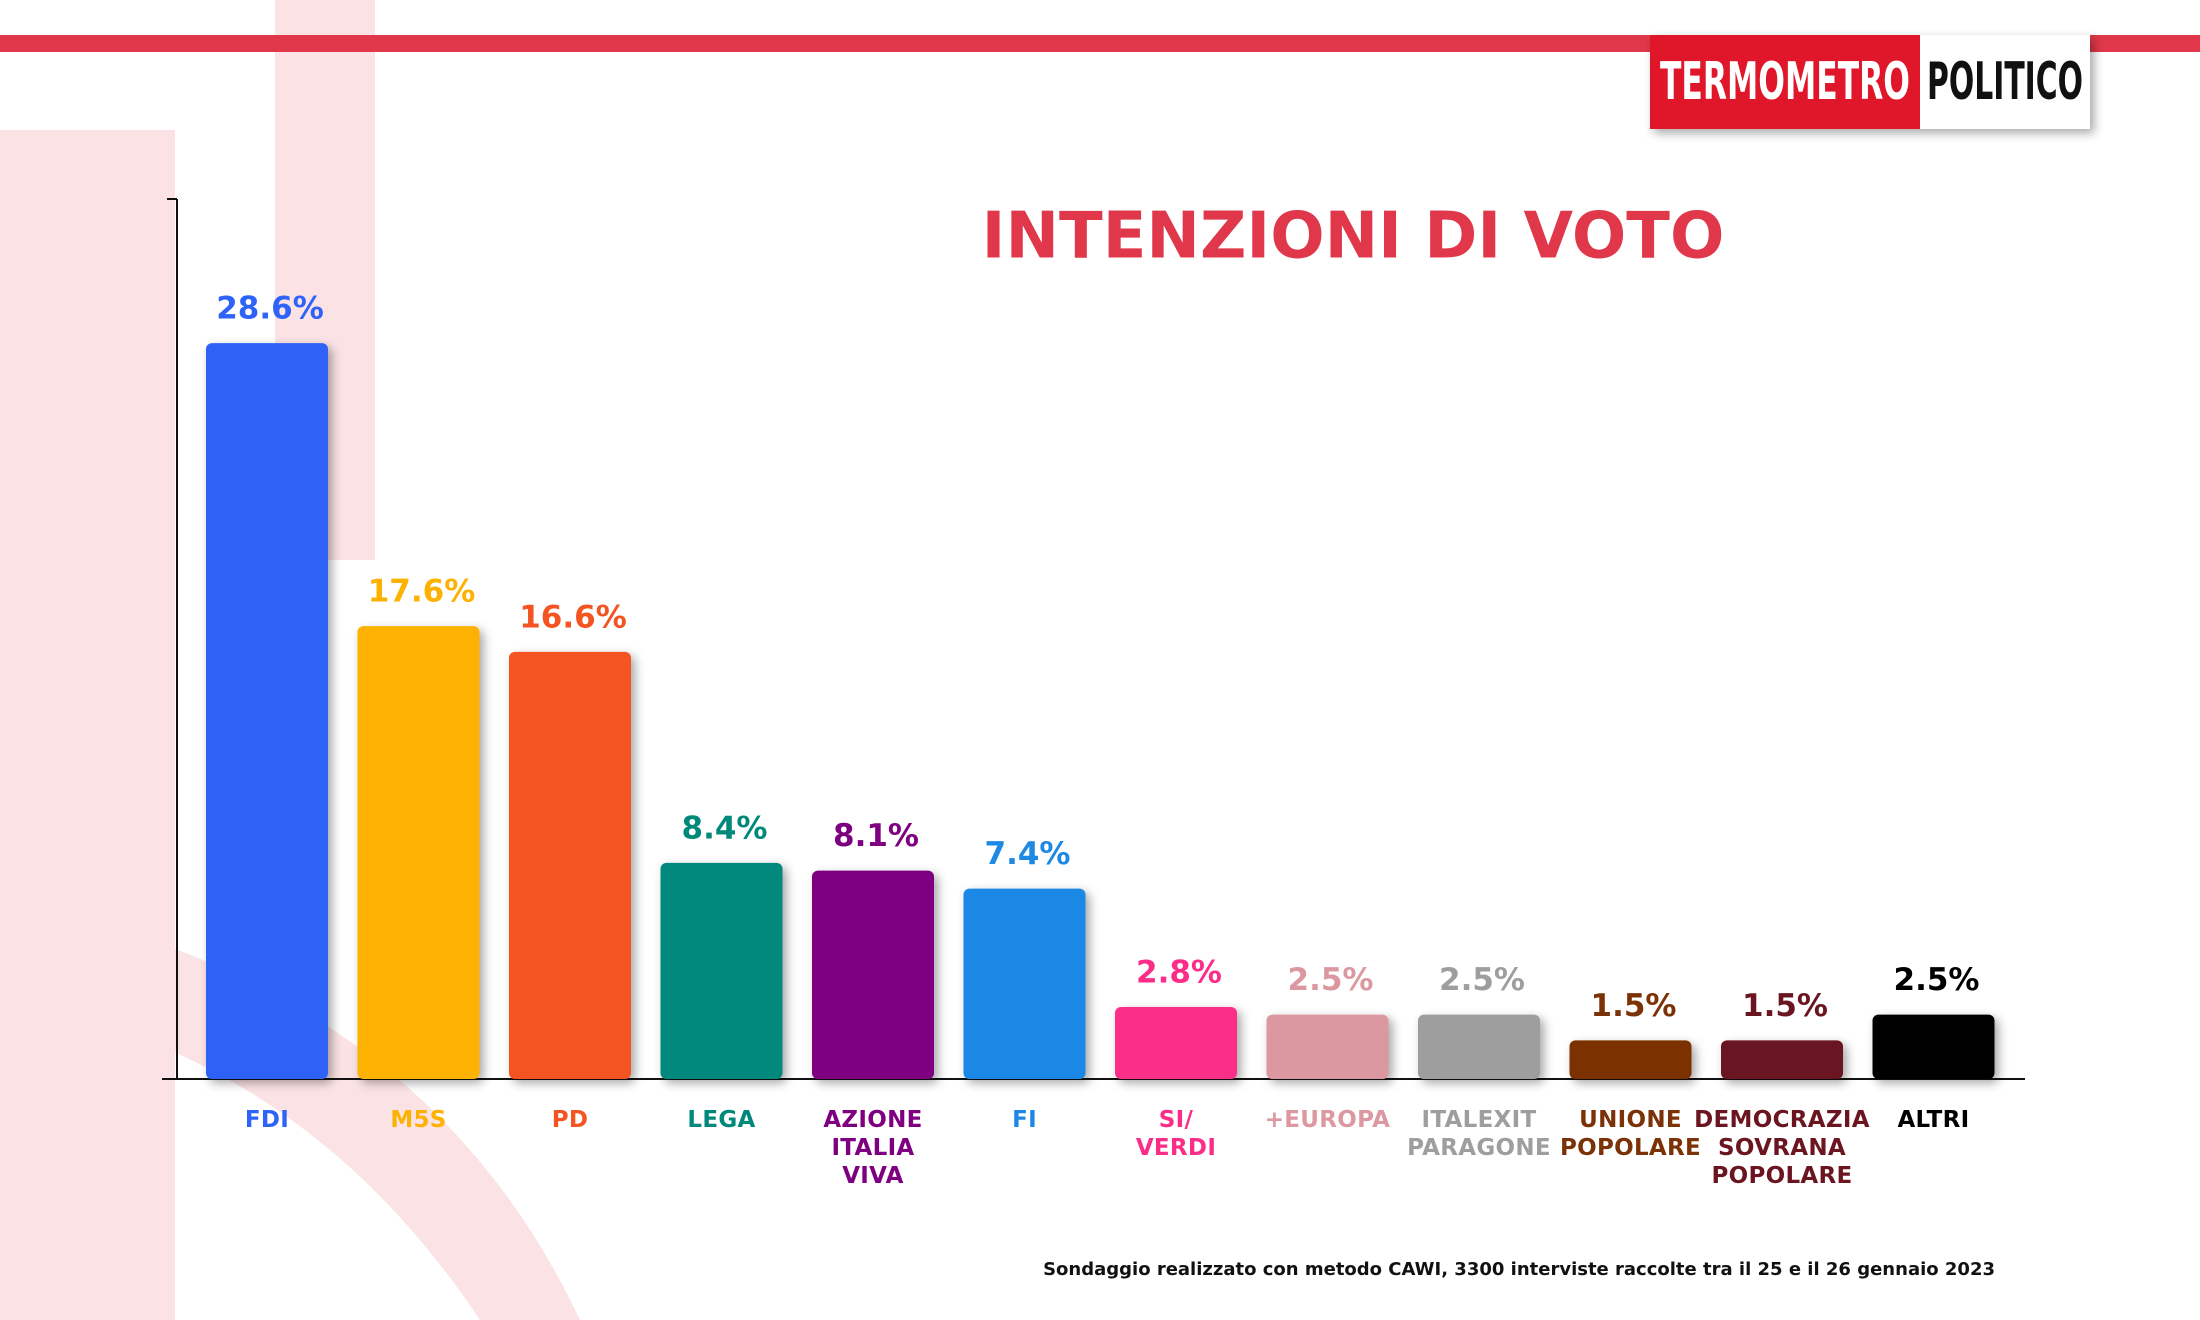  Describe the element at coordinates (873, 1148) in the screenshot. I see `x-tick-label: AZIONE ITALIA VIVA` at that location.